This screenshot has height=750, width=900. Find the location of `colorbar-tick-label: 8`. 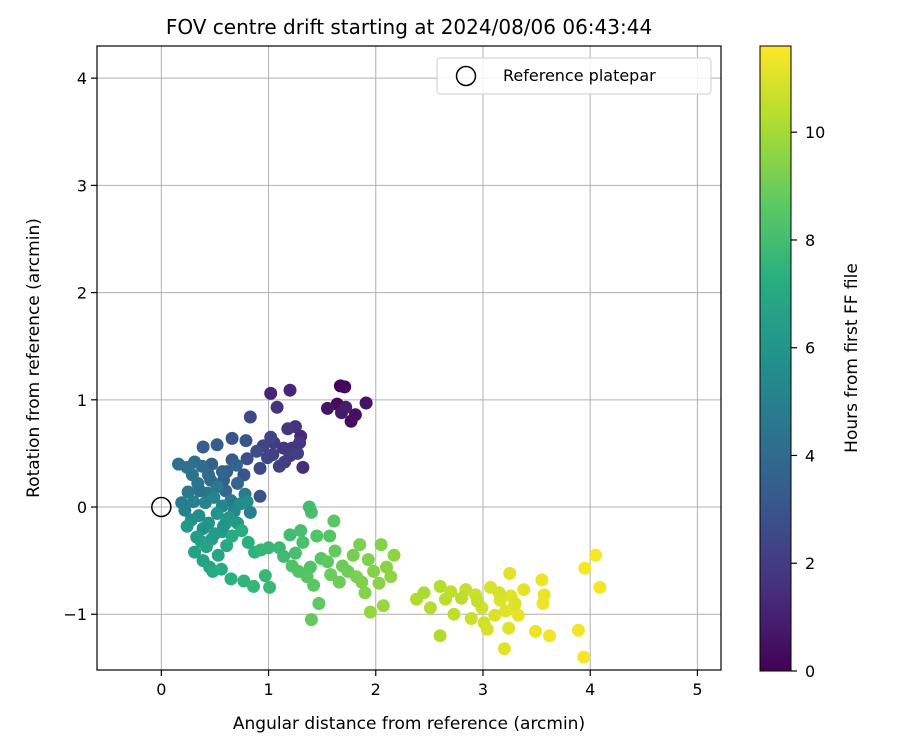

colorbar-tick-label: 8 is located at coordinates (810, 240).